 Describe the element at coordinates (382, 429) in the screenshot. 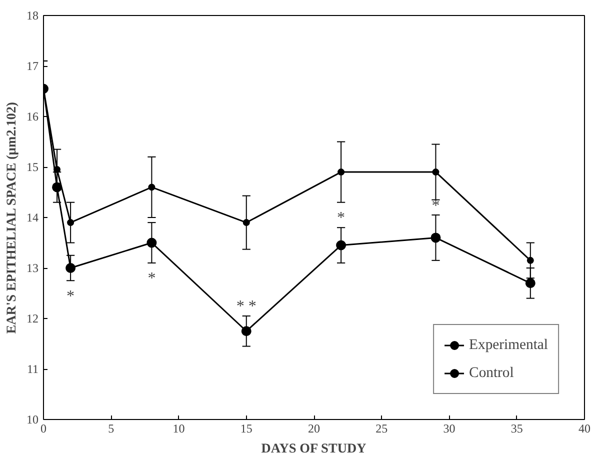

I see `x-tick-label: 25` at that location.